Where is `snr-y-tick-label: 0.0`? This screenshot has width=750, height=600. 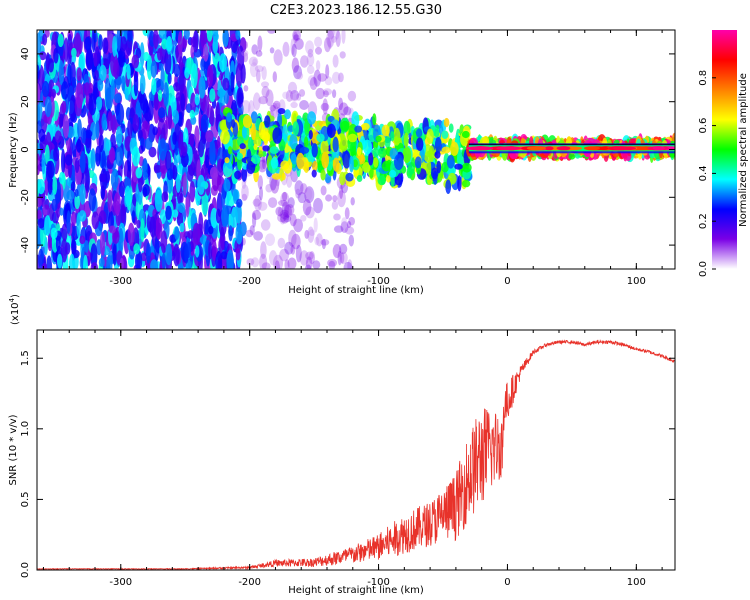
snr-y-tick-label: 0.0 is located at coordinates (25, 570).